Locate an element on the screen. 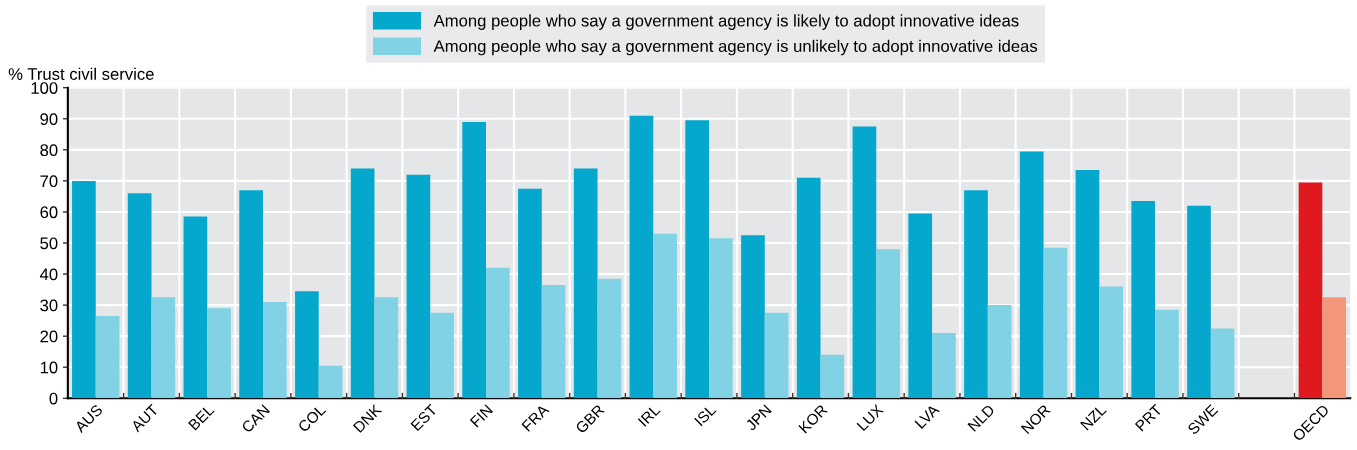  y-tick-label: 20 is located at coordinates (49, 336).